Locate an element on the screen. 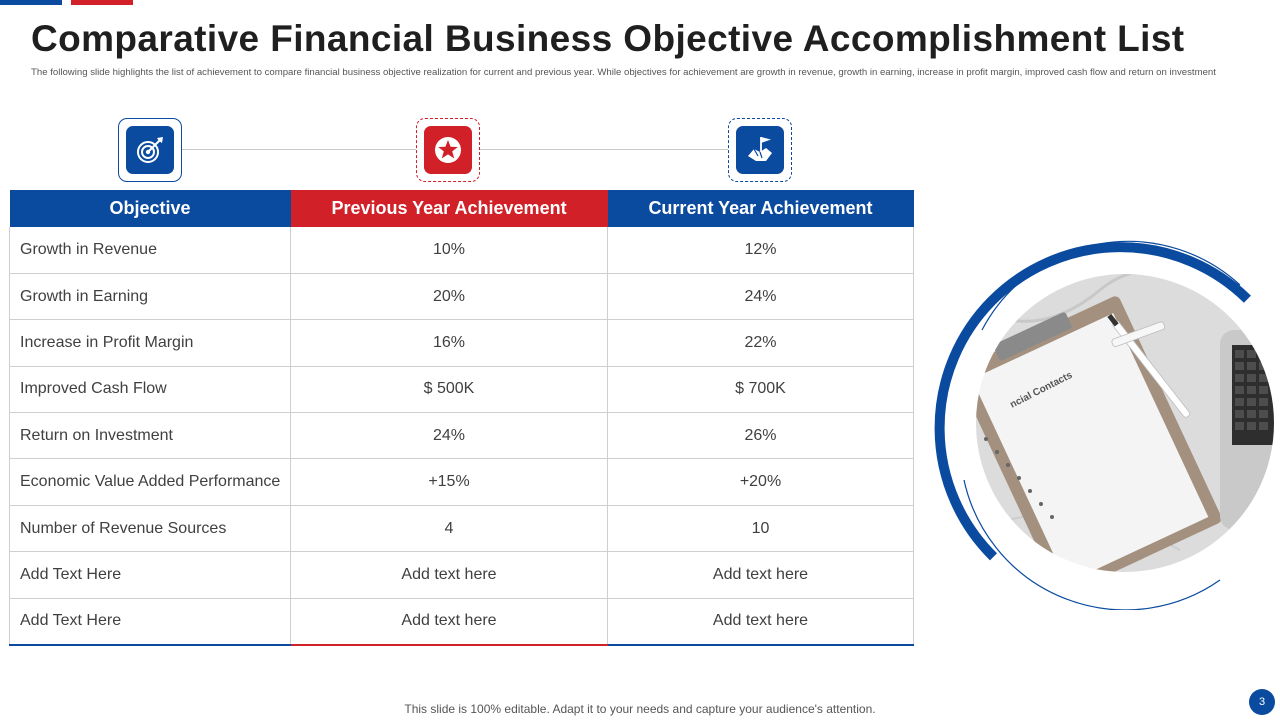 Image resolution: width=1280 pixels, height=720 pixels. current-year-icon-box is located at coordinates (760, 150).